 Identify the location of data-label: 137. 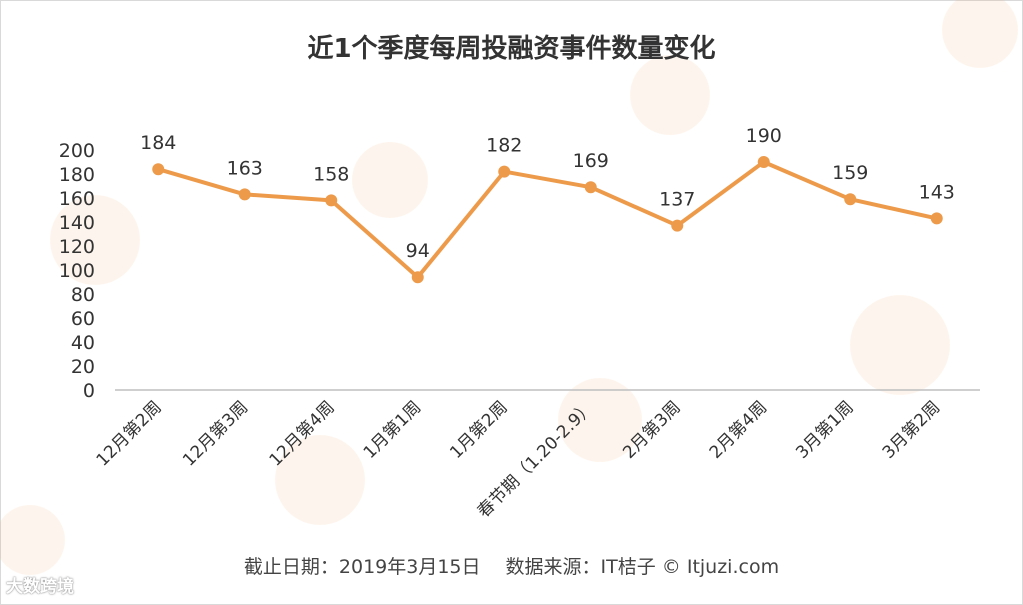
(677, 200).